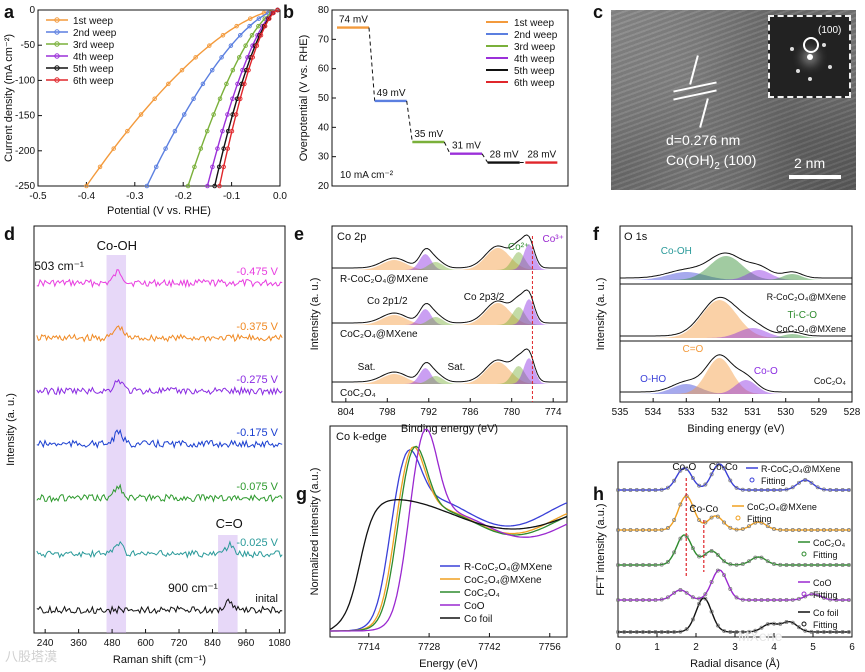 Image resolution: width=865 pixels, height=672 pixels. What do you see at coordinates (511, 412) in the screenshot?
I see `x-tick-label-e: 780` at bounding box center [511, 412].